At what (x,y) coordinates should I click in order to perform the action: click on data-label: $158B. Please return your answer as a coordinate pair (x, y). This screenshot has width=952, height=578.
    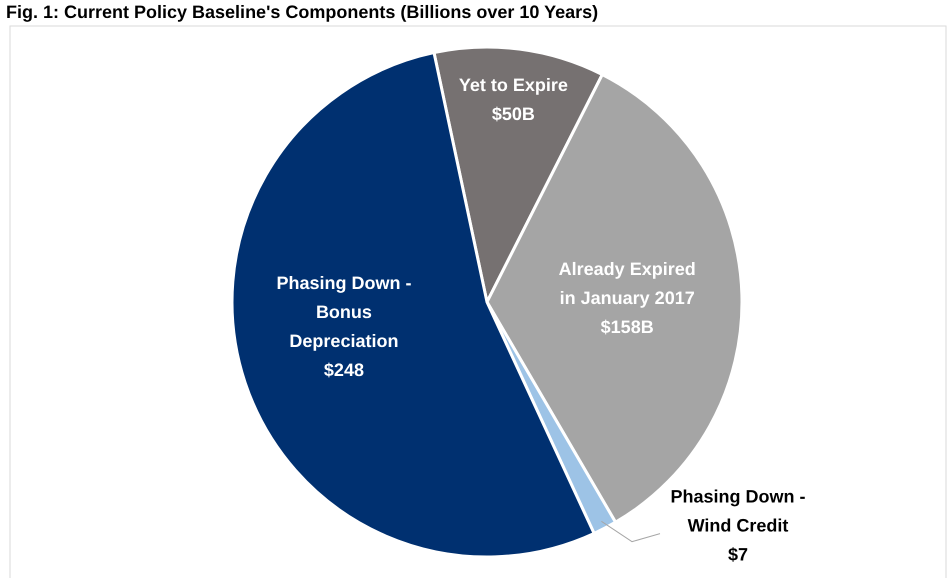
    Looking at the image, I should click on (627, 326).